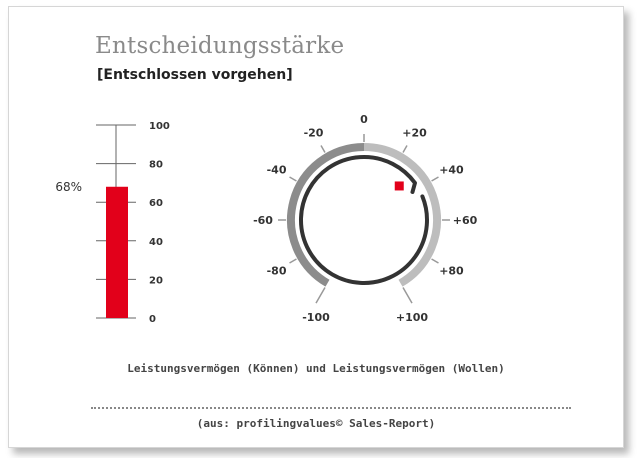 Image resolution: width=639 pixels, height=458 pixels. What do you see at coordinates (68, 187) in the screenshot?
I see `bar-data-label: 68%` at bounding box center [68, 187].